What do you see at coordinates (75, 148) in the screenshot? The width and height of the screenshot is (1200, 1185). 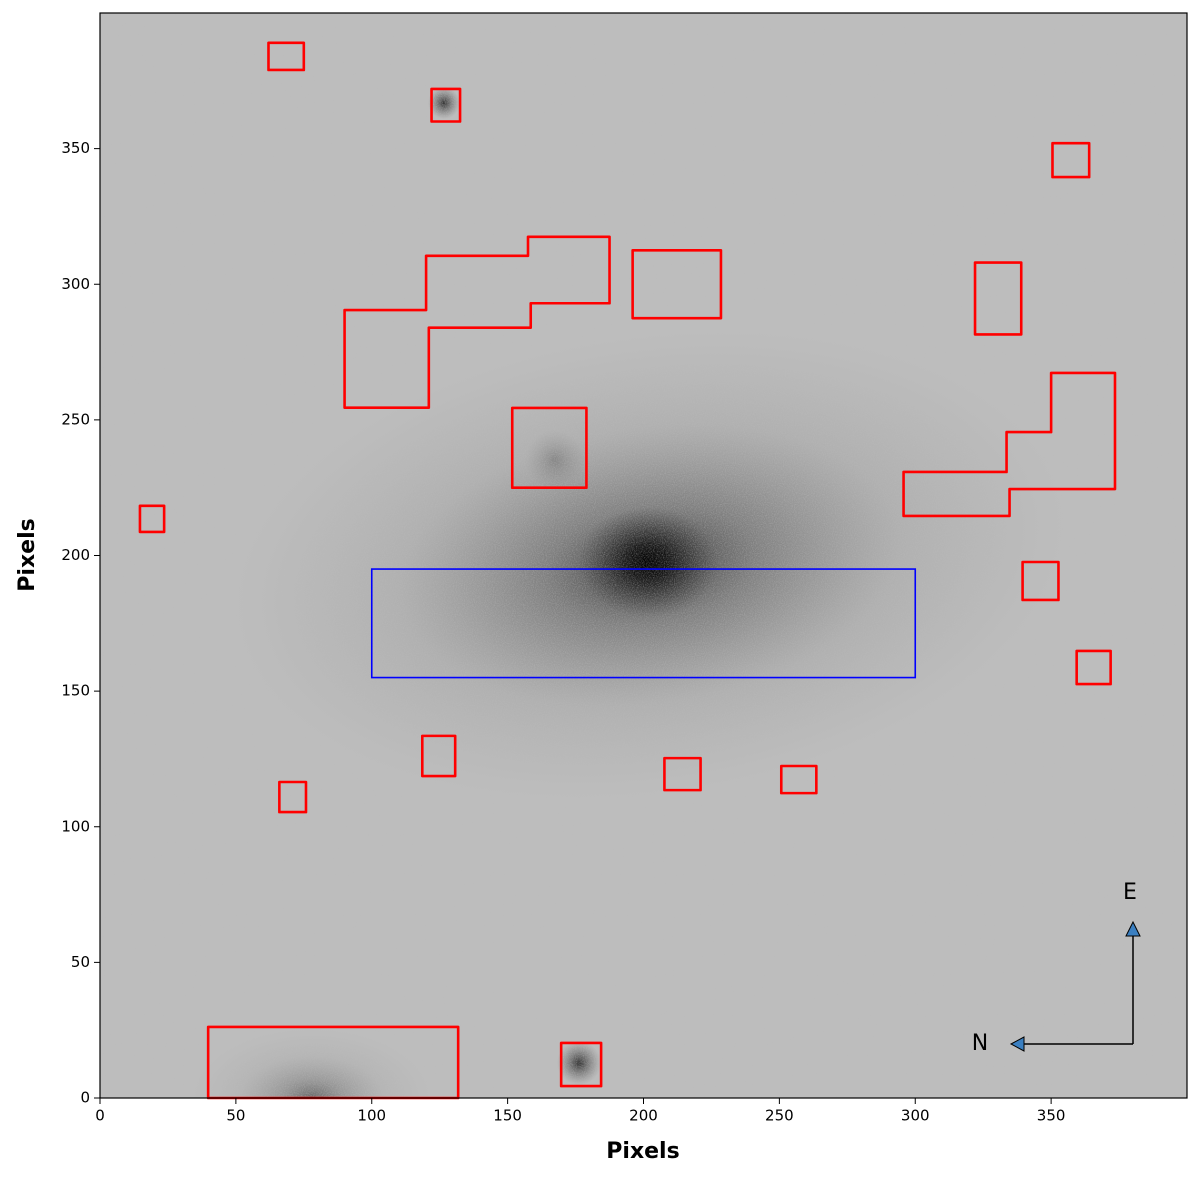 I see `y-tick-label: 350` at bounding box center [75, 148].